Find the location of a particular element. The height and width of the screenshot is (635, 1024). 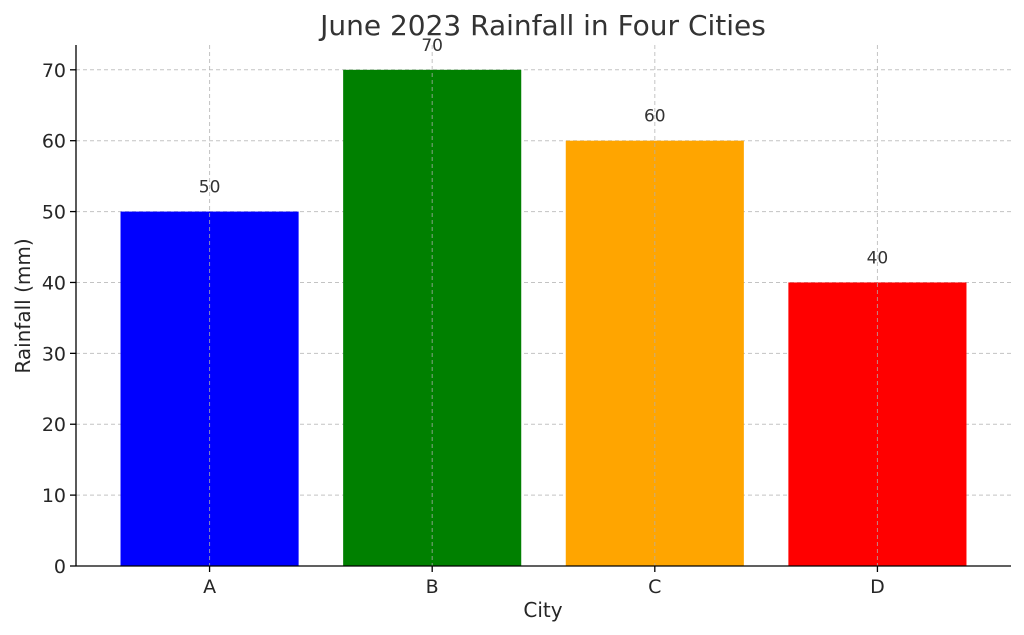

y-tick-label: 30 is located at coordinates (54, 354).